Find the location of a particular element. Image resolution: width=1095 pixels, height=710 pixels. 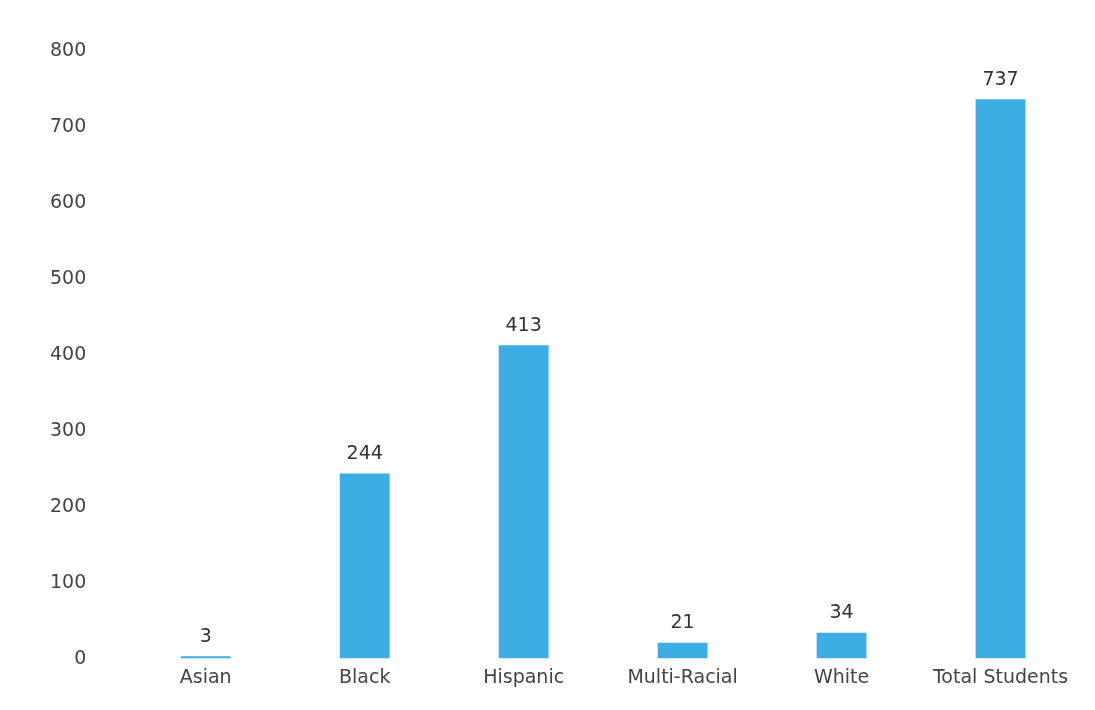

y-tick-label: 200 is located at coordinates (68, 504).